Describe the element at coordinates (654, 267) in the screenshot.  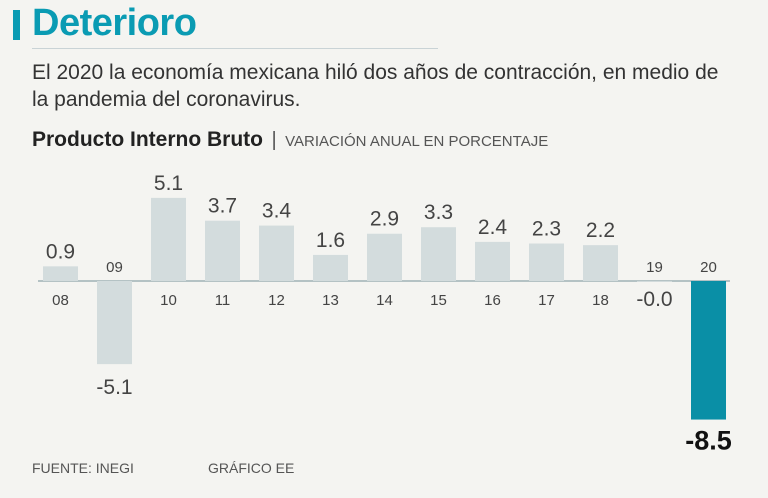
I see `category-label-19: 19` at that location.